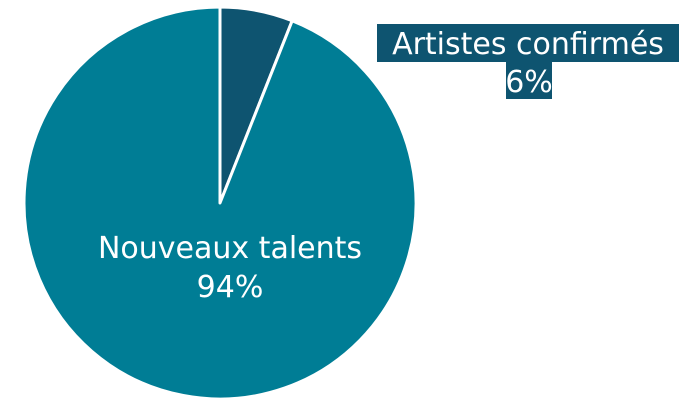 The height and width of the screenshot is (399, 679). What do you see at coordinates (230, 248) in the screenshot?
I see `slice-name-nouveaux-talents: Nouveaux talents` at bounding box center [230, 248].